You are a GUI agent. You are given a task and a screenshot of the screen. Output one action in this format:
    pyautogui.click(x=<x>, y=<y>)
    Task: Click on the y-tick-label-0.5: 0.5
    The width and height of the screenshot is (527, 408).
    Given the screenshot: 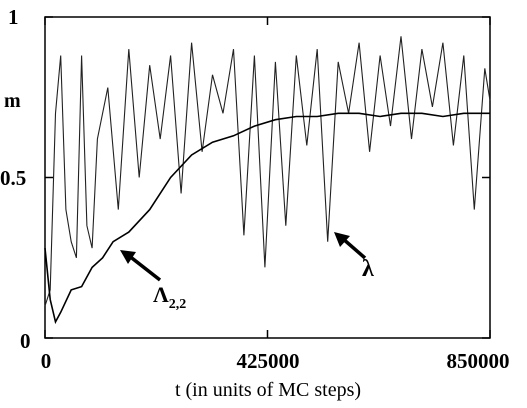 What is the action you would take?
    pyautogui.click(x=13, y=178)
    